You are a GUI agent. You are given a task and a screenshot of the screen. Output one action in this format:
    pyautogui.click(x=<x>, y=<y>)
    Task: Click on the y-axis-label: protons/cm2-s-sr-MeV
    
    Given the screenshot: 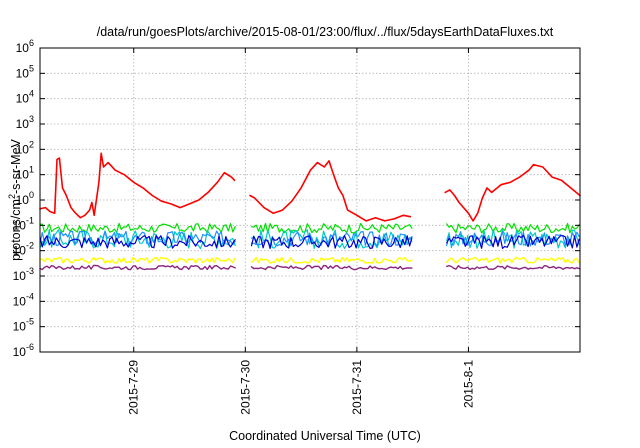 What is the action you would take?
    pyautogui.click(x=15, y=199)
    